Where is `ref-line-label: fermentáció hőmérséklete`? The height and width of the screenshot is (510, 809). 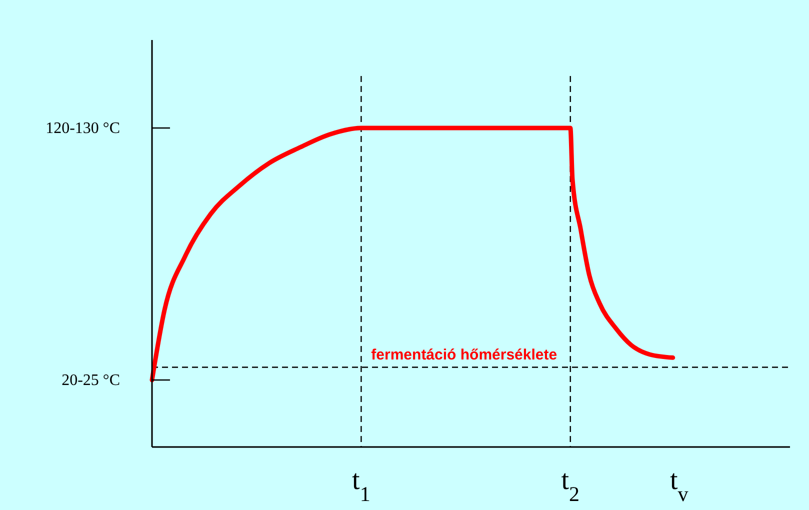
ref-line-label: fermentáció hőmérséklete is located at coordinates (464, 355).